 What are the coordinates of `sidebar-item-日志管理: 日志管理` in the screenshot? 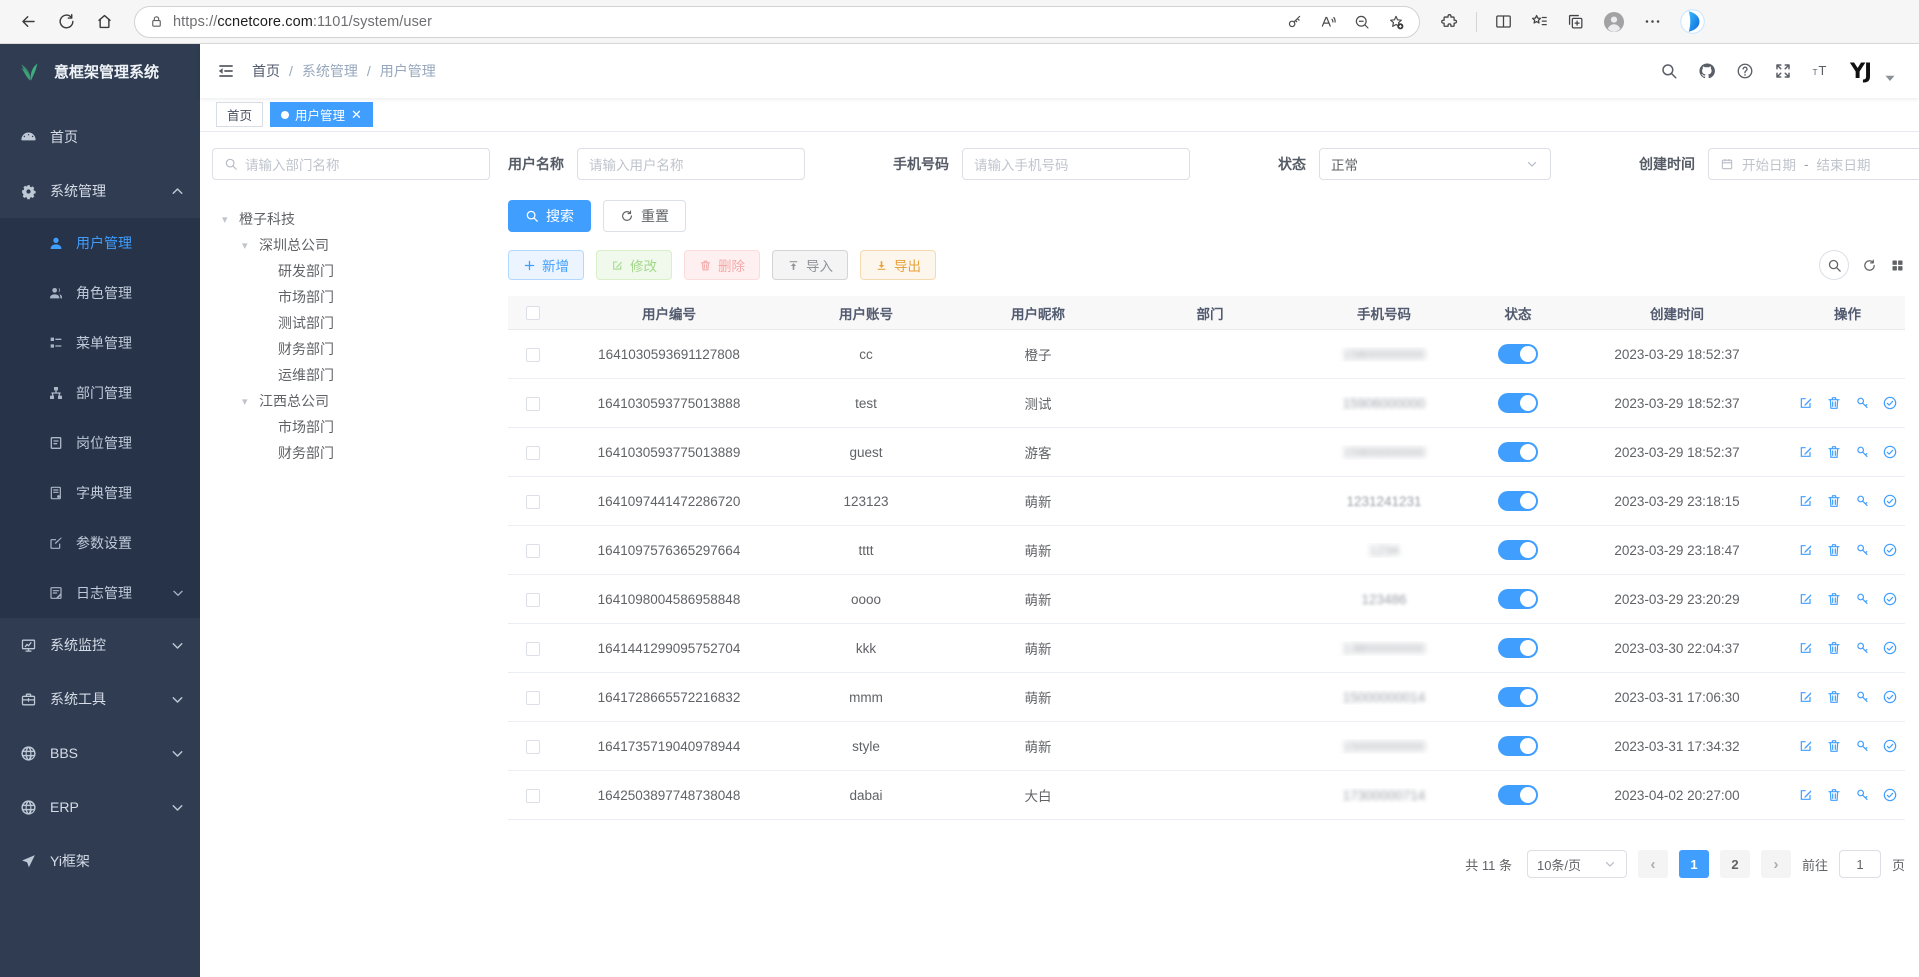 It's located at (100, 593).